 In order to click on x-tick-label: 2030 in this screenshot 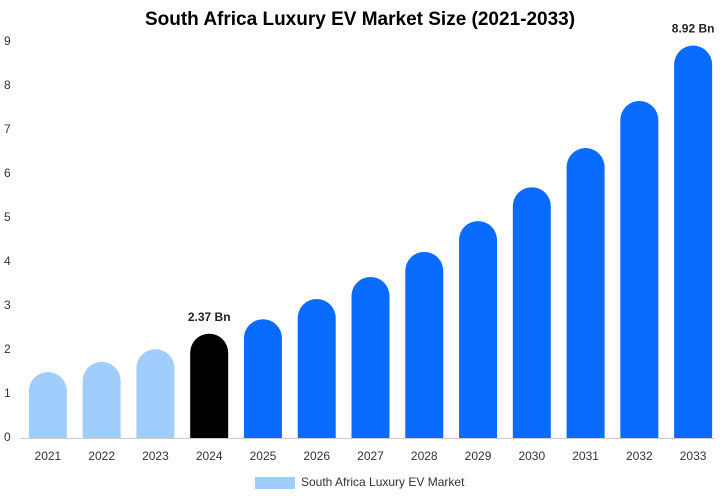, I will do `click(531, 456)`.